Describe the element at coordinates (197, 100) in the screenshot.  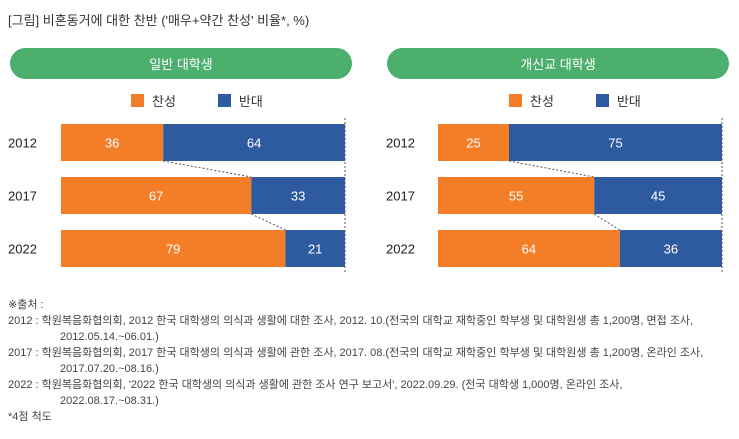
I see `legend-general: 찬성 반대` at that location.